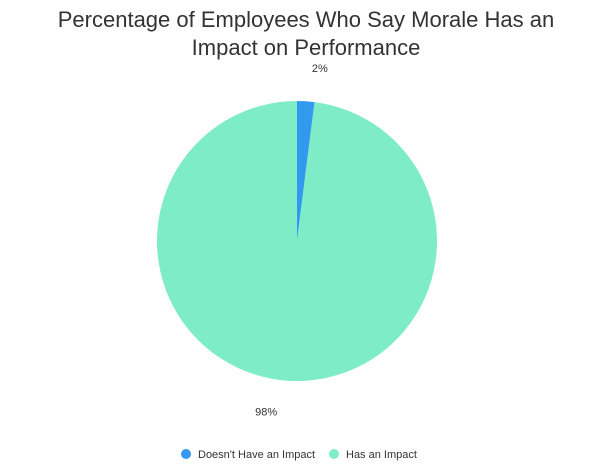 This screenshot has width=612, height=475. What do you see at coordinates (266, 413) in the screenshot?
I see `data-label: 98%` at bounding box center [266, 413].